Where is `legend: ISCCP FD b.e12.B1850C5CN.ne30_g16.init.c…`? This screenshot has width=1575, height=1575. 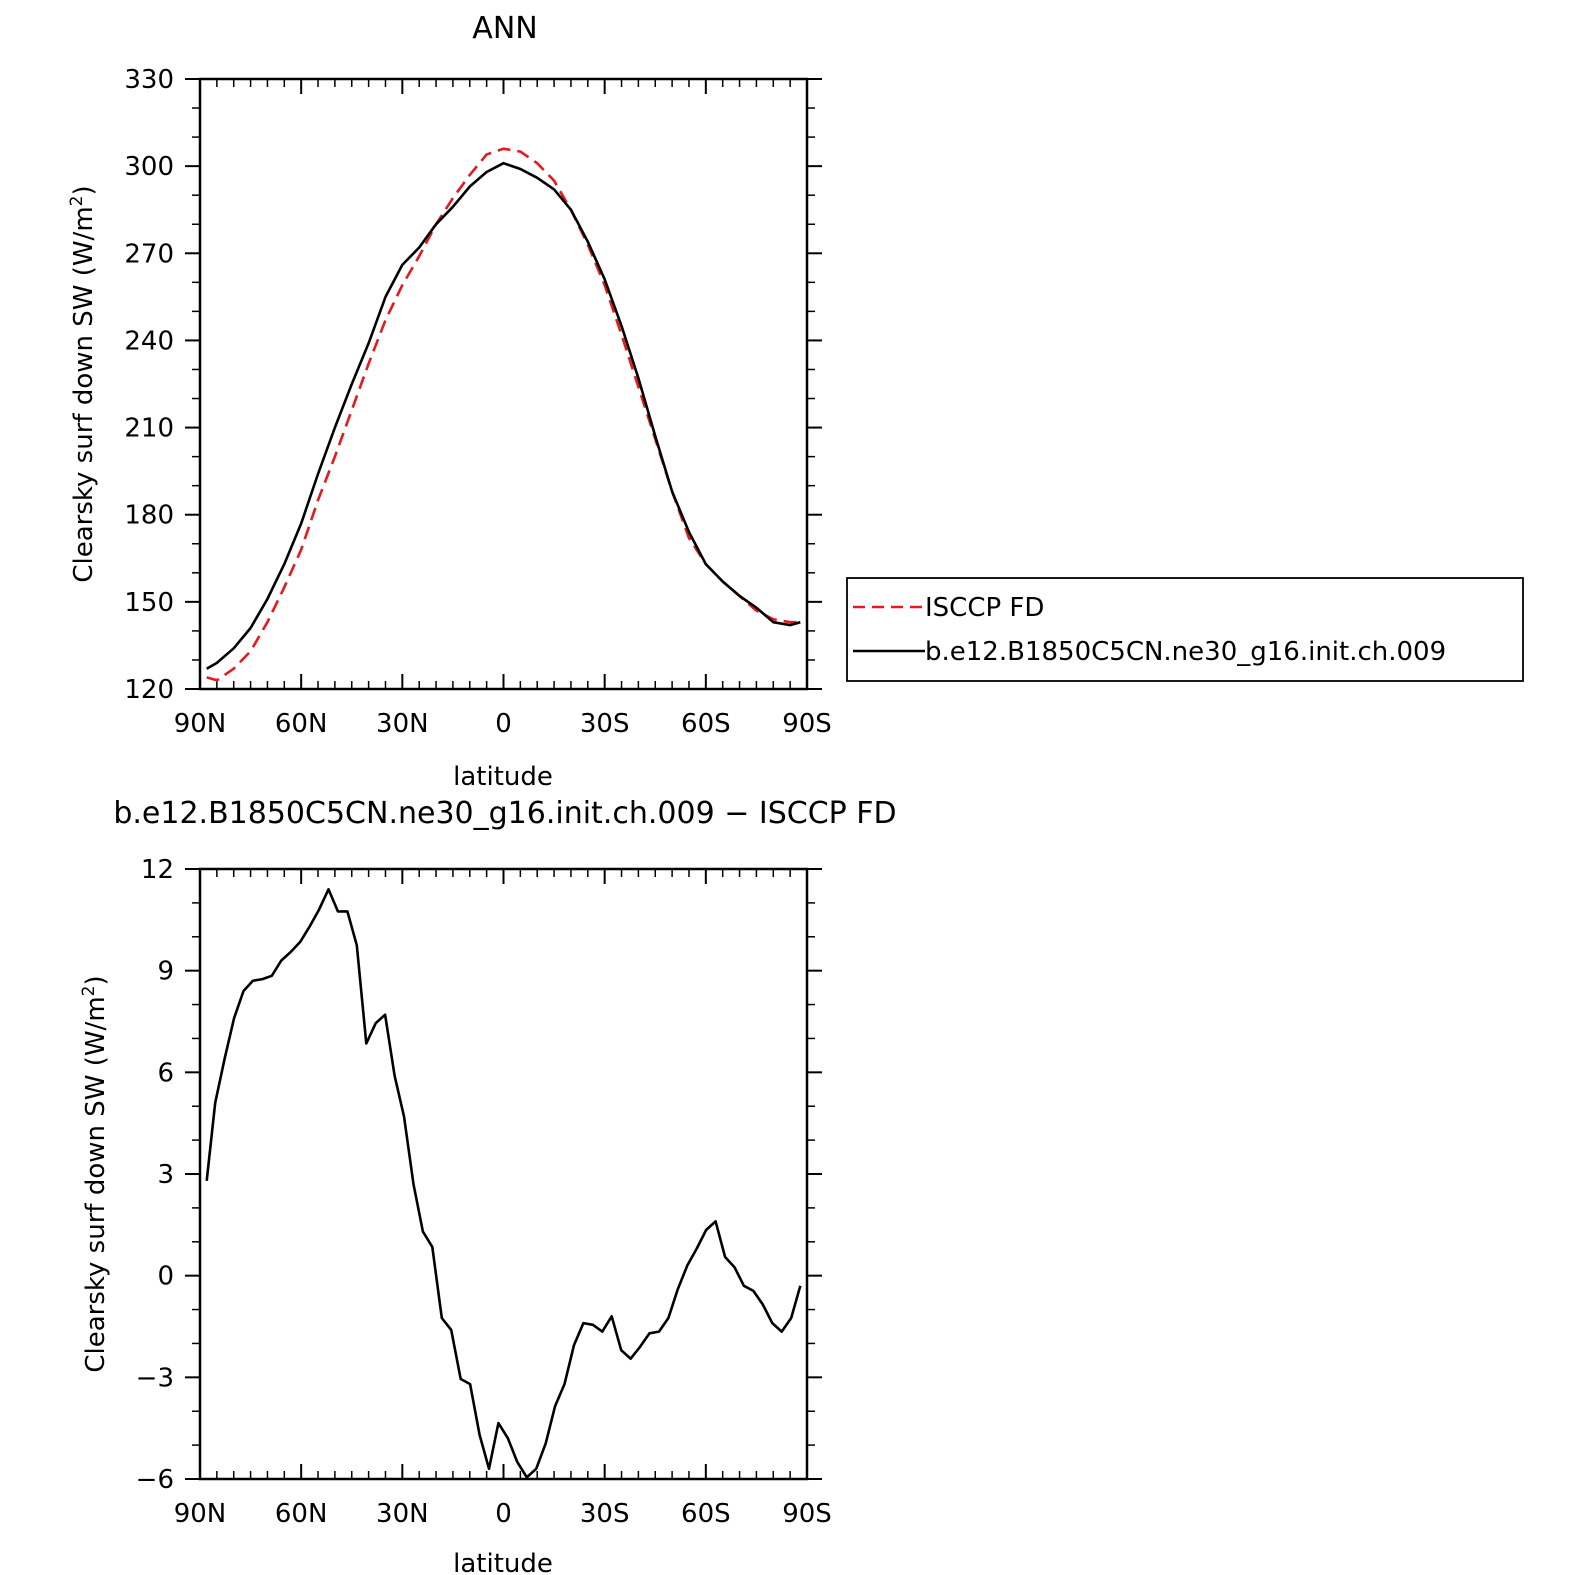
legend: ISCCP FD b.e12.B1850C5CN.ne30_g16.init.c… is located at coordinates (1185, 629).